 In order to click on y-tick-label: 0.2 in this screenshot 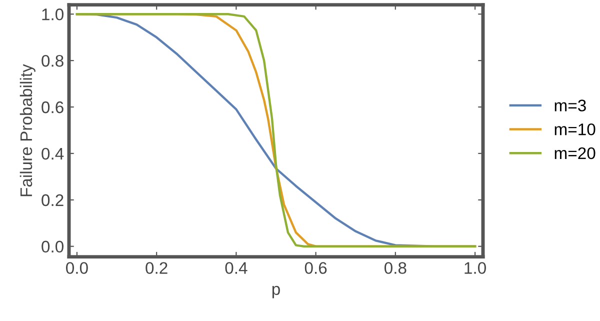, I will do `click(53, 200)`.